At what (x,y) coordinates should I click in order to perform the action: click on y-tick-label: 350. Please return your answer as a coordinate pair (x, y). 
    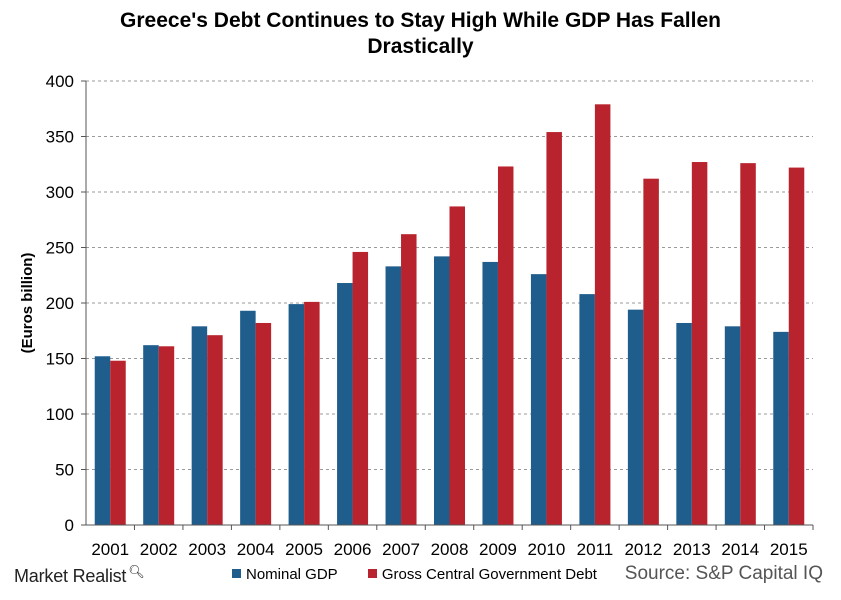
    Looking at the image, I should click on (60, 137).